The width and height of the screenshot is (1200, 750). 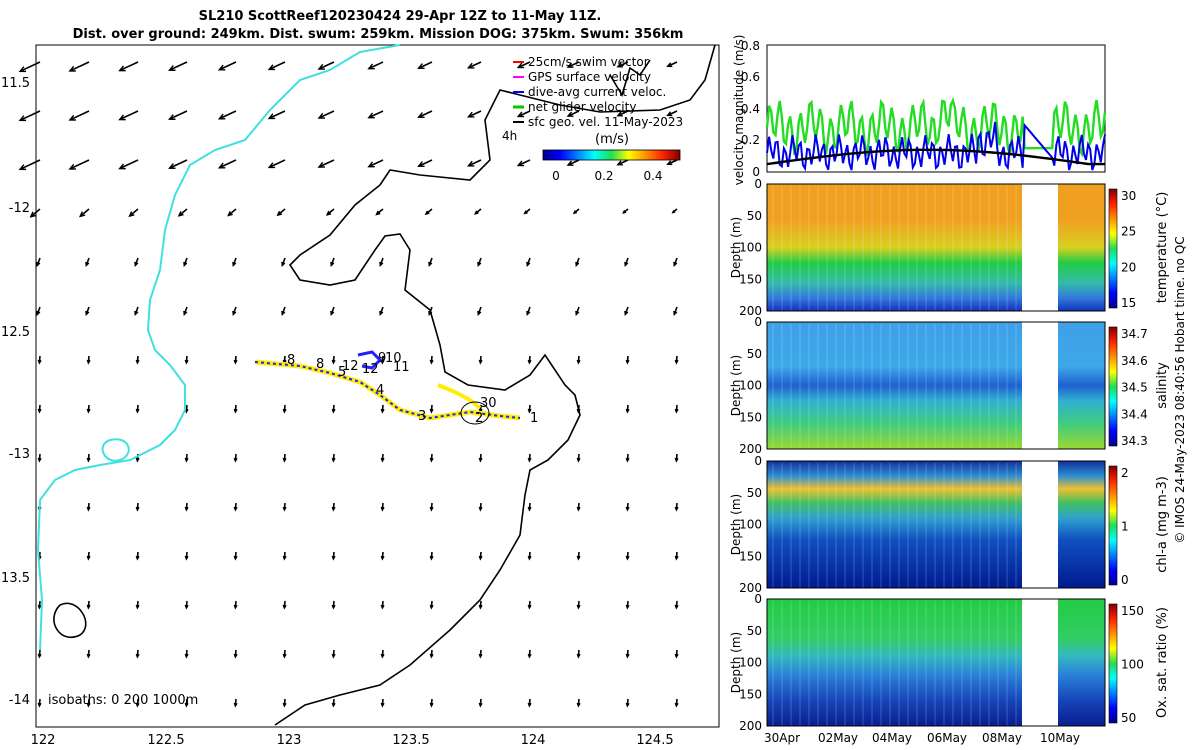 What do you see at coordinates (756, 172) in the screenshot?
I see `vel-y-tick: 0` at bounding box center [756, 172].